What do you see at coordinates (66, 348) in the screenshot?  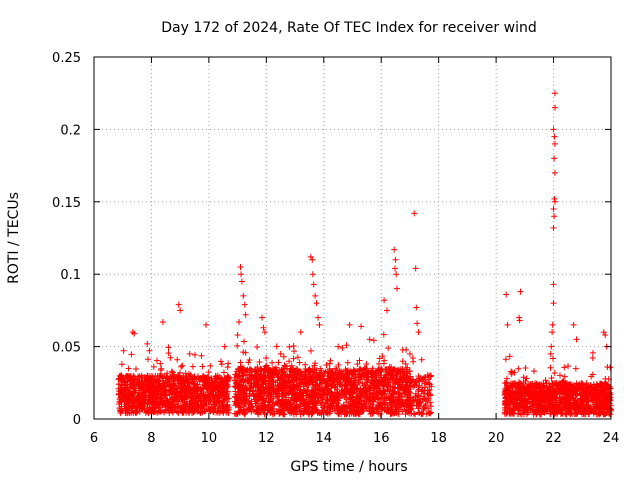 I see `y-tick-label: 0.05` at bounding box center [66, 348].